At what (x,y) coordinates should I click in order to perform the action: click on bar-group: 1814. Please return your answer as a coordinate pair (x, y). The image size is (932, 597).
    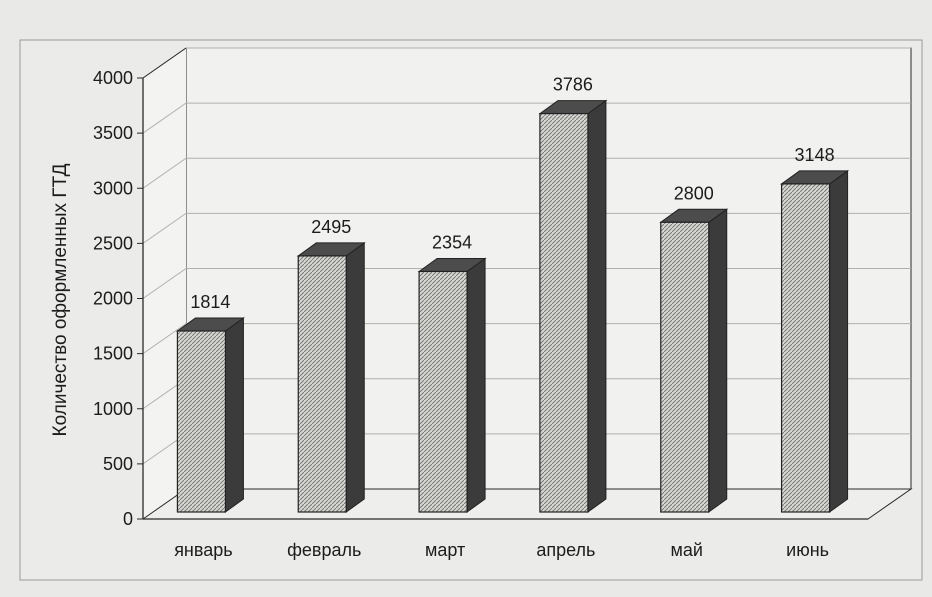
    Looking at the image, I should click on (210, 402).